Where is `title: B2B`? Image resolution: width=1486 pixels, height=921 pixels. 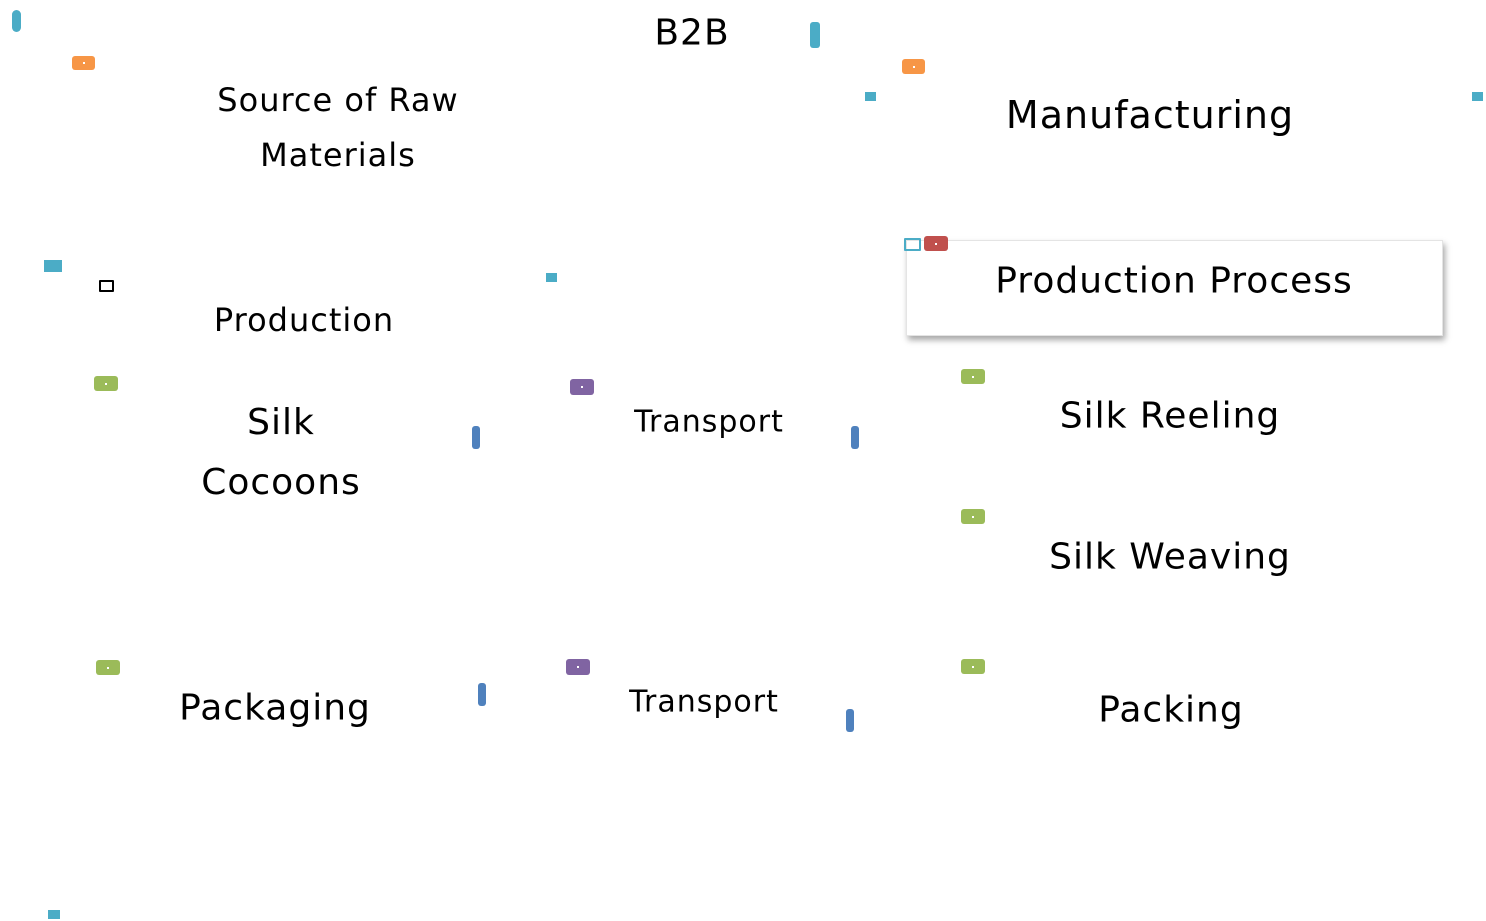
title: B2B is located at coordinates (692, 33).